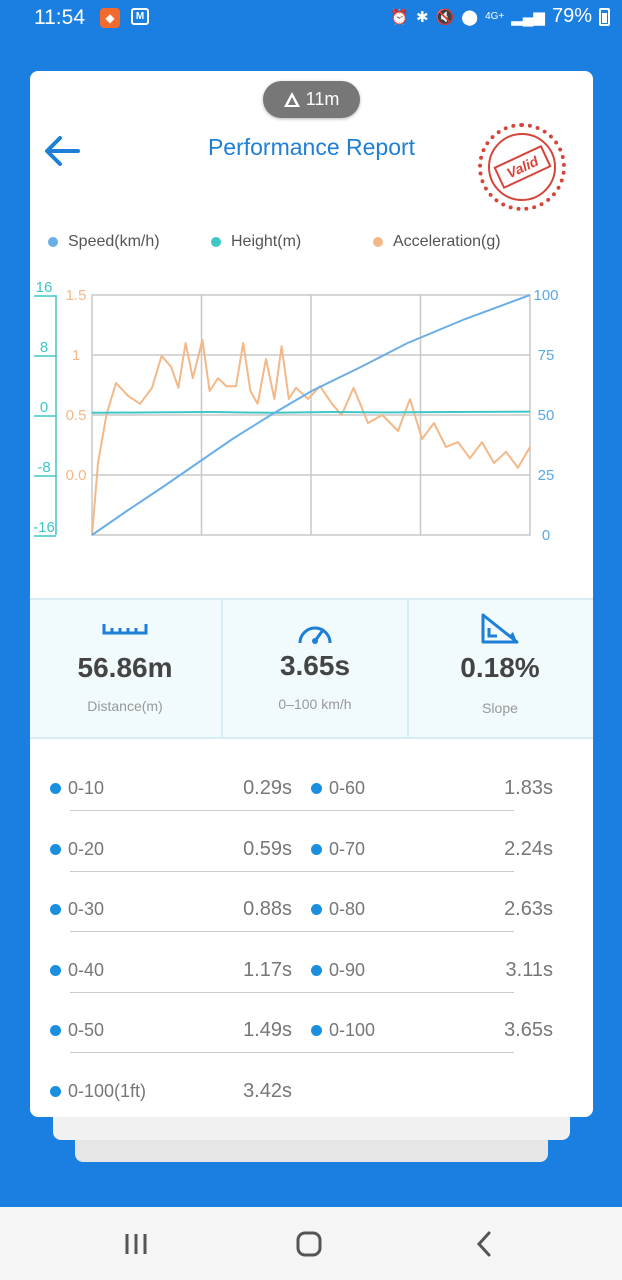  Describe the element at coordinates (311, 842) in the screenshot. I see `split-row: 0-20 0.59s 0-70 2.24s` at that location.